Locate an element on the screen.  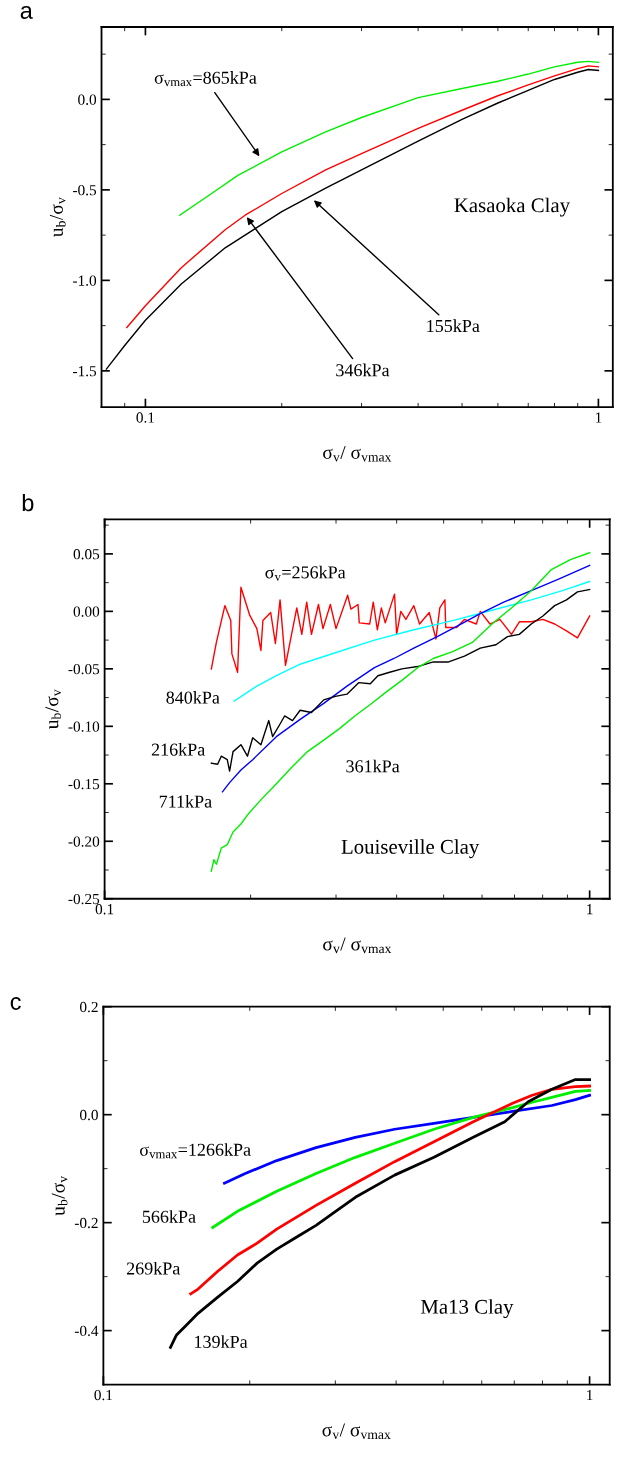
y-tick-label: -1.5 is located at coordinates (85, 371).